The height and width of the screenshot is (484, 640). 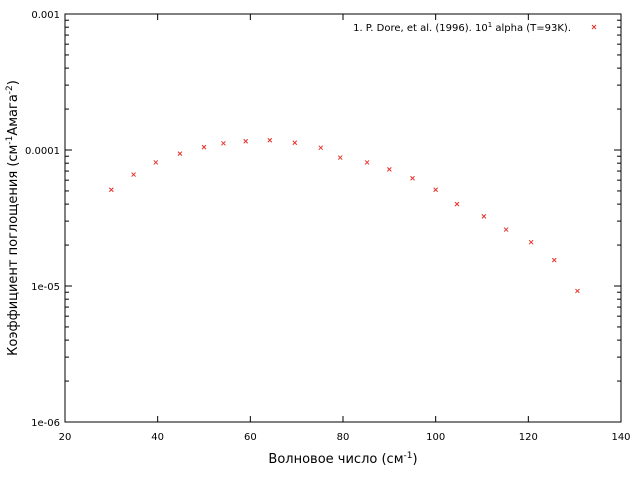 I want to click on x-tick-label: 60, so click(x=250, y=437).